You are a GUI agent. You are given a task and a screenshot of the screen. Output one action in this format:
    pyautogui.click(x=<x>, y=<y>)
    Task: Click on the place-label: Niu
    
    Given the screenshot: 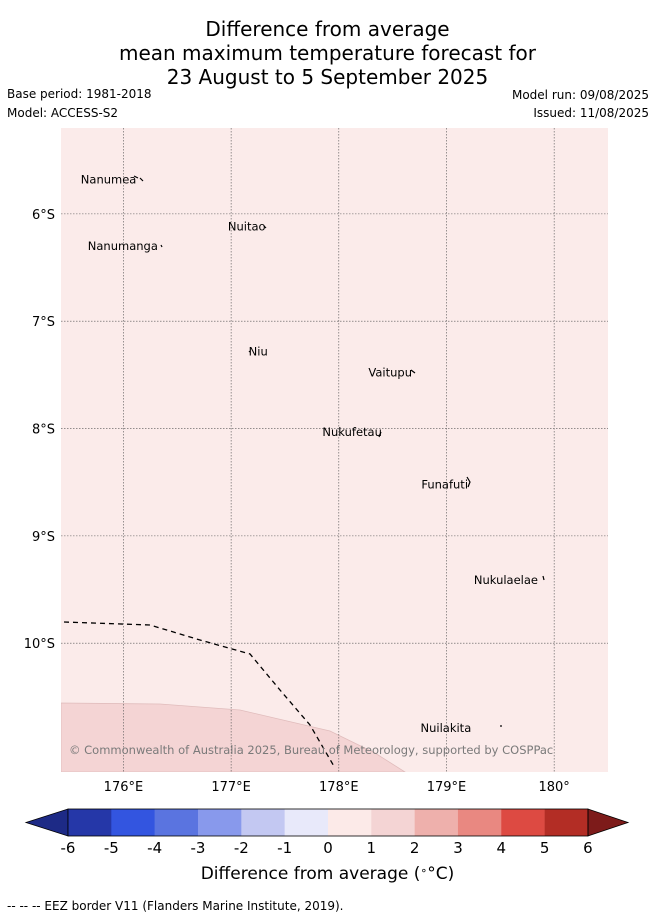 What is the action you would take?
    pyautogui.click(x=258, y=351)
    